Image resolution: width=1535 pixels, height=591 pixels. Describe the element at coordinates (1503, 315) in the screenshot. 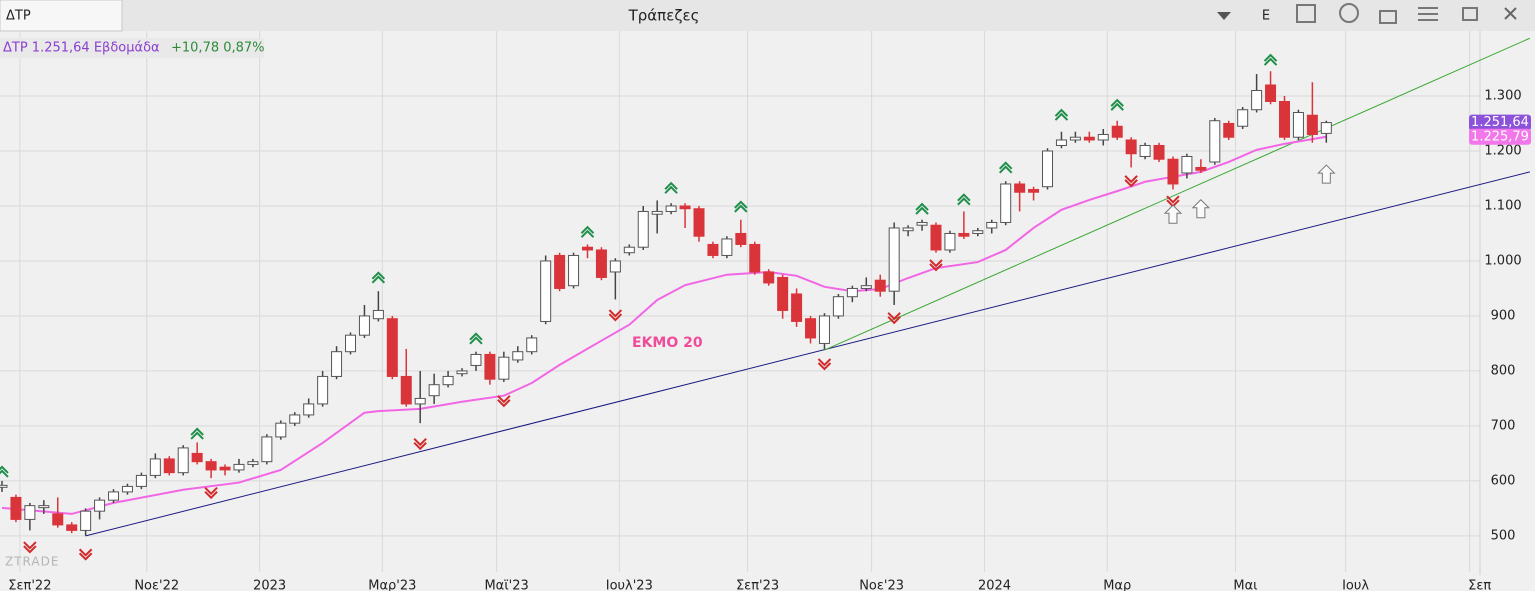

I see `y-tick-label: 900` at that location.